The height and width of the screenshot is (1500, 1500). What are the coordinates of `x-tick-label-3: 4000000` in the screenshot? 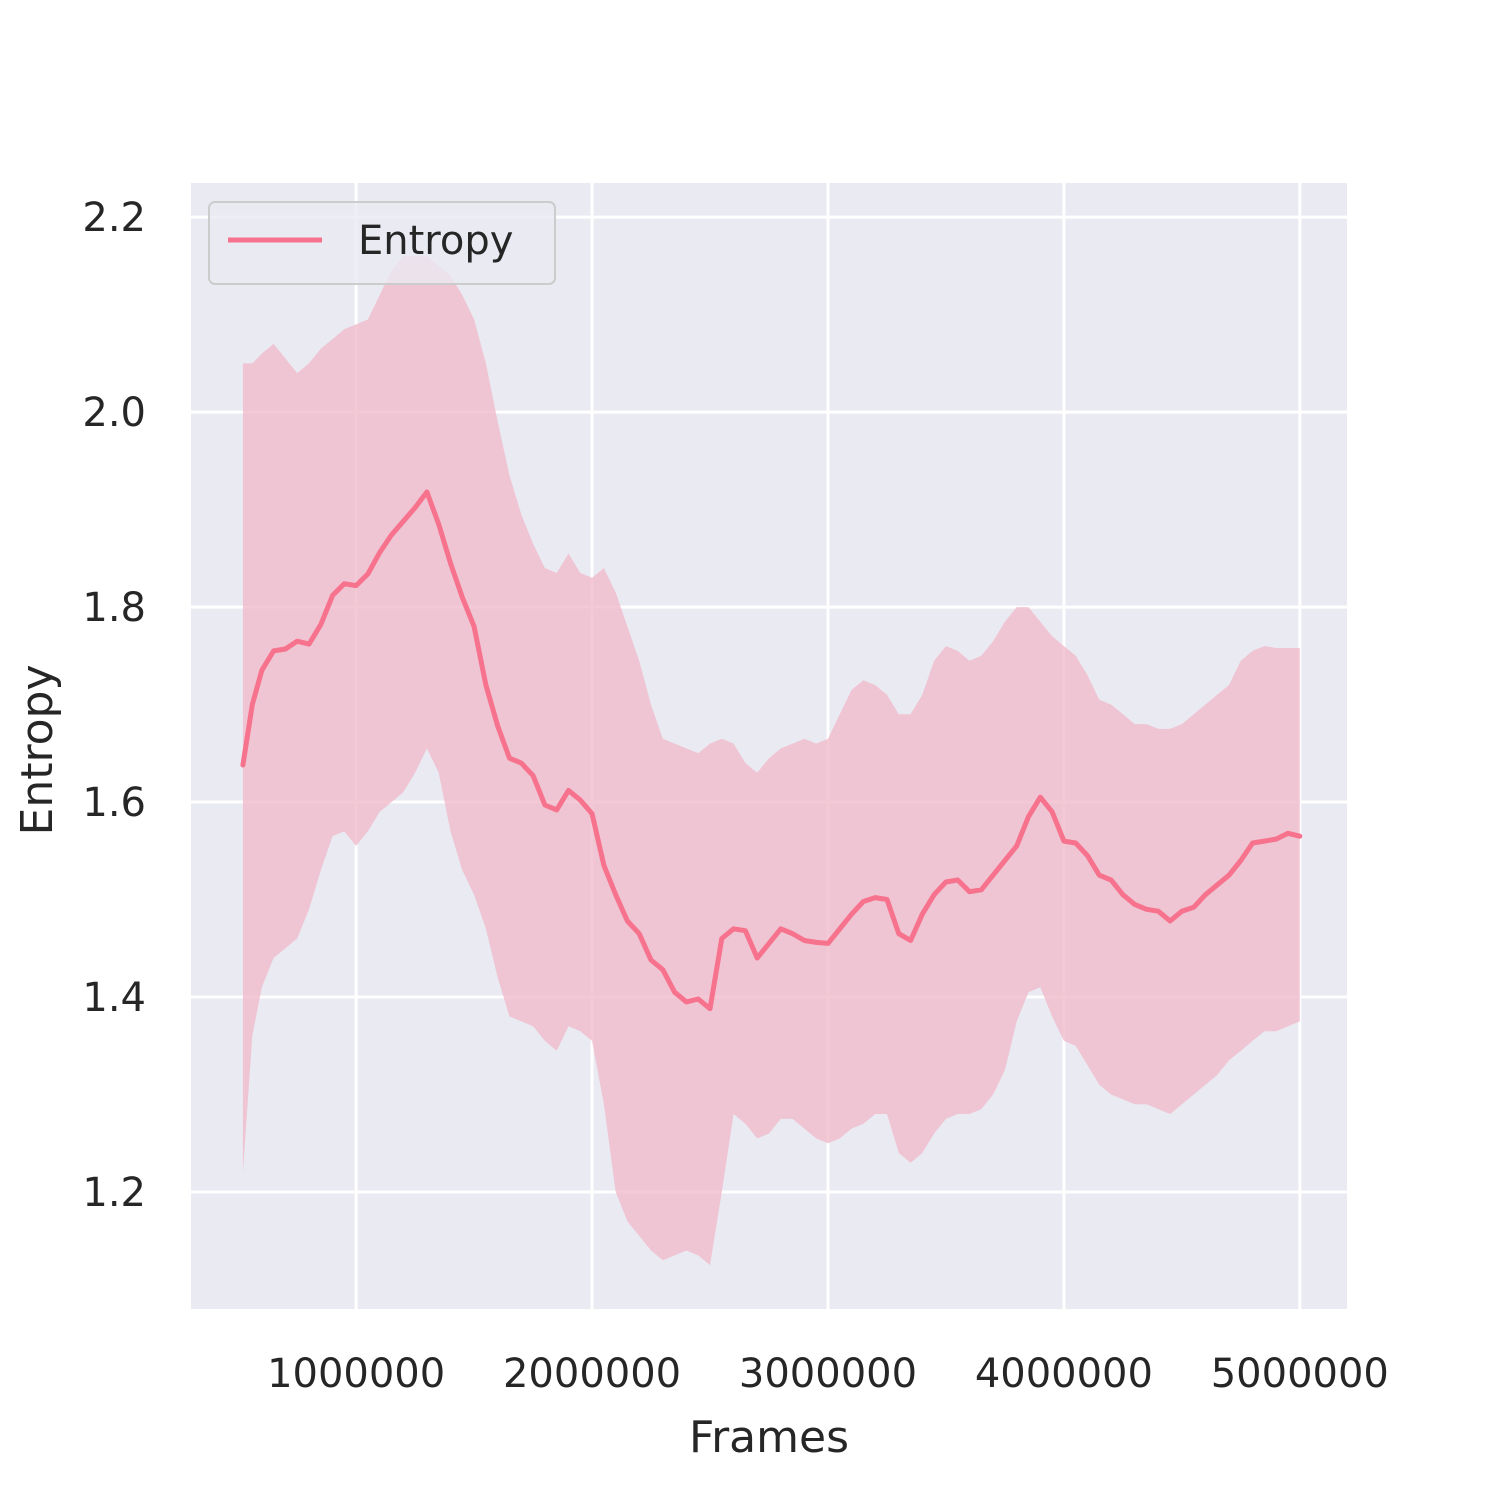 It's located at (1064, 1374).